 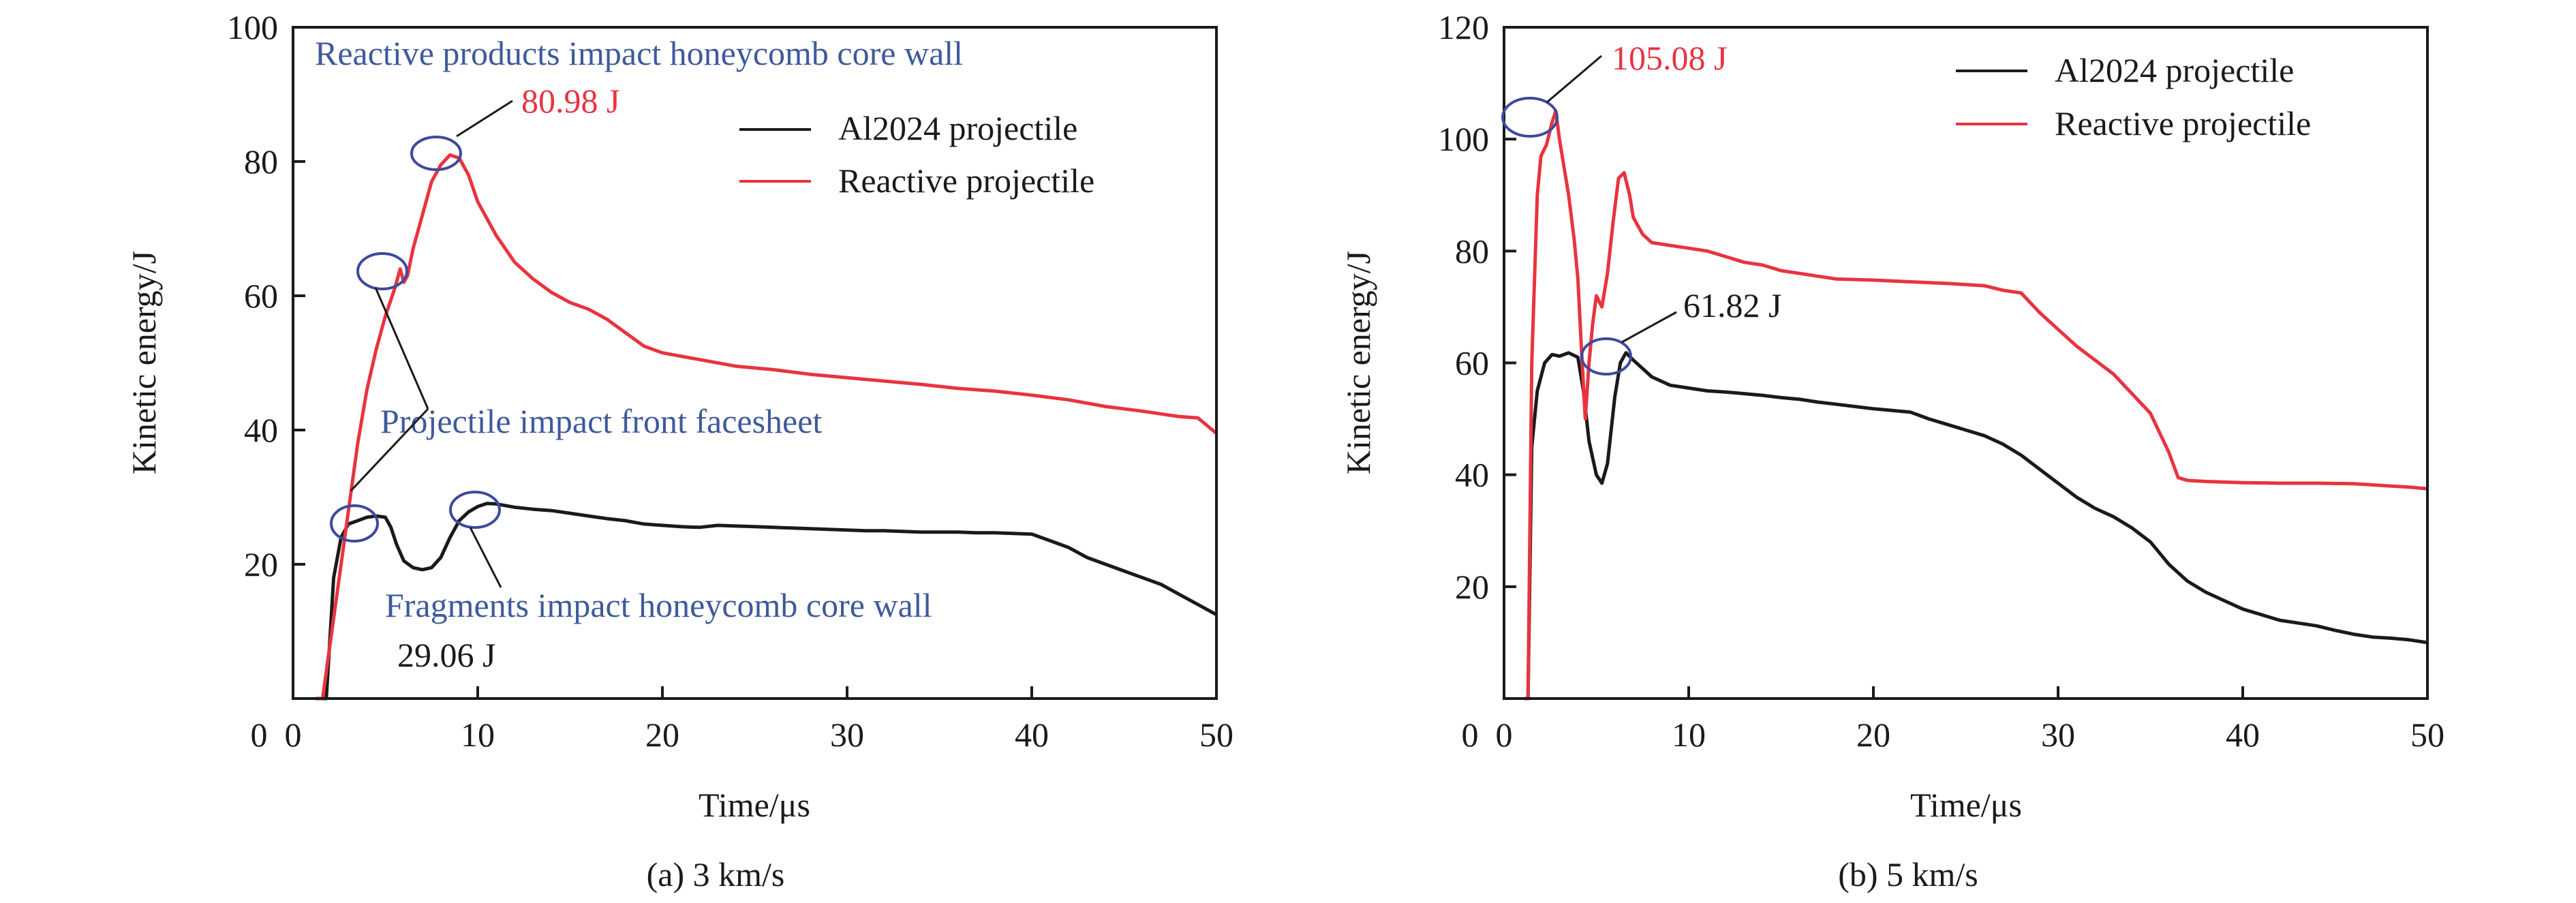 I want to click on annotation-value-29-06: 29.06 J, so click(x=446, y=655).